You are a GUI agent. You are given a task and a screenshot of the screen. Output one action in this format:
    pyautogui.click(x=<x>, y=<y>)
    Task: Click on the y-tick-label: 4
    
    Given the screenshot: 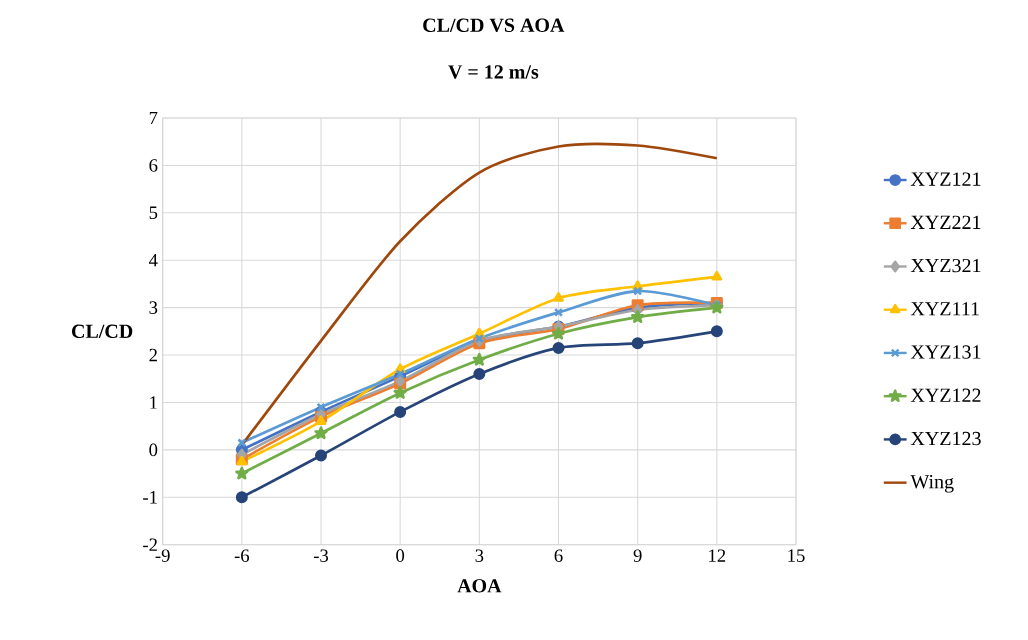 What is the action you would take?
    pyautogui.click(x=153, y=260)
    